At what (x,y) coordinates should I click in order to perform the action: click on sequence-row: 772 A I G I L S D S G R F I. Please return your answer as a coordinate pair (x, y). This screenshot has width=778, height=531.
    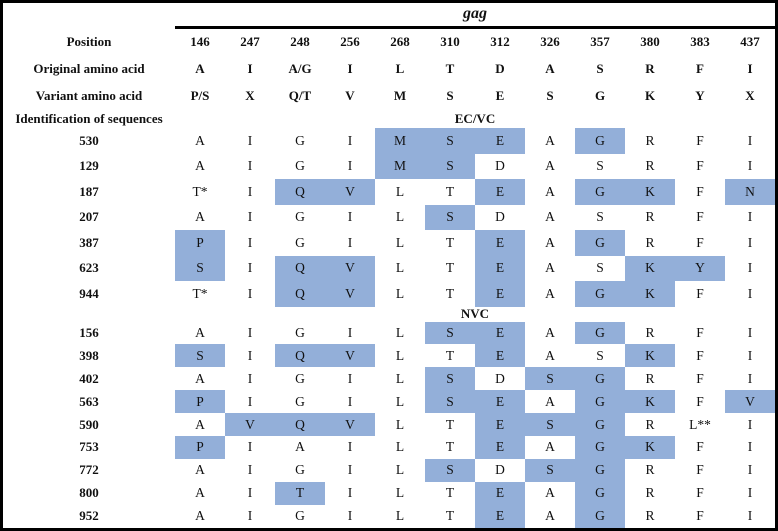
    Looking at the image, I should click on (389, 470).